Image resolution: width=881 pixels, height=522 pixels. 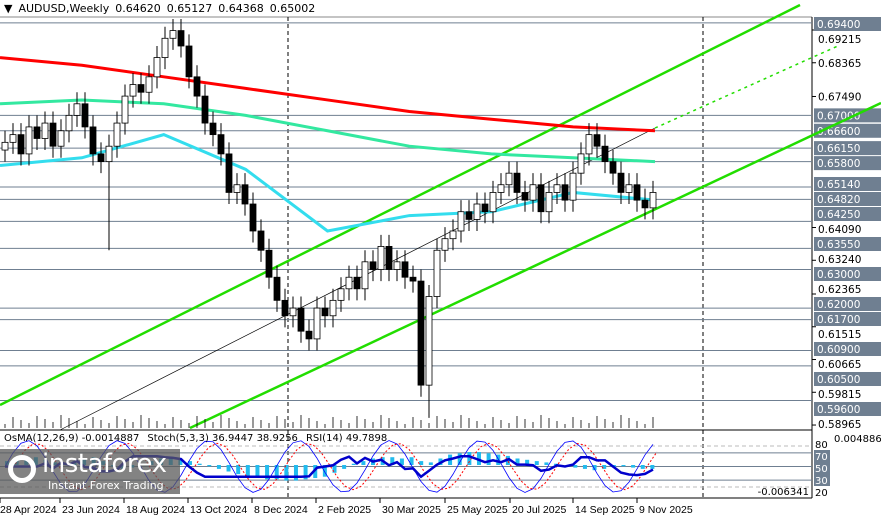 What do you see at coordinates (838, 380) in the screenshot?
I see `level-label: 0.60500` at bounding box center [838, 380].